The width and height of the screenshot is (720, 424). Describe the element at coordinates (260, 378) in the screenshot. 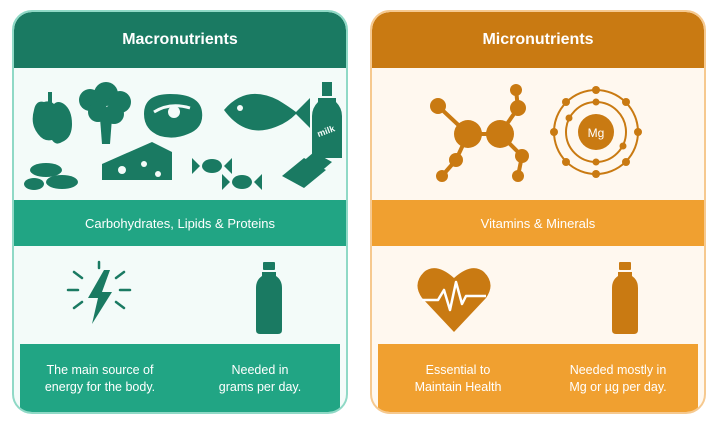

I see `macro-amount-box: Needed in grams per day.` at that location.